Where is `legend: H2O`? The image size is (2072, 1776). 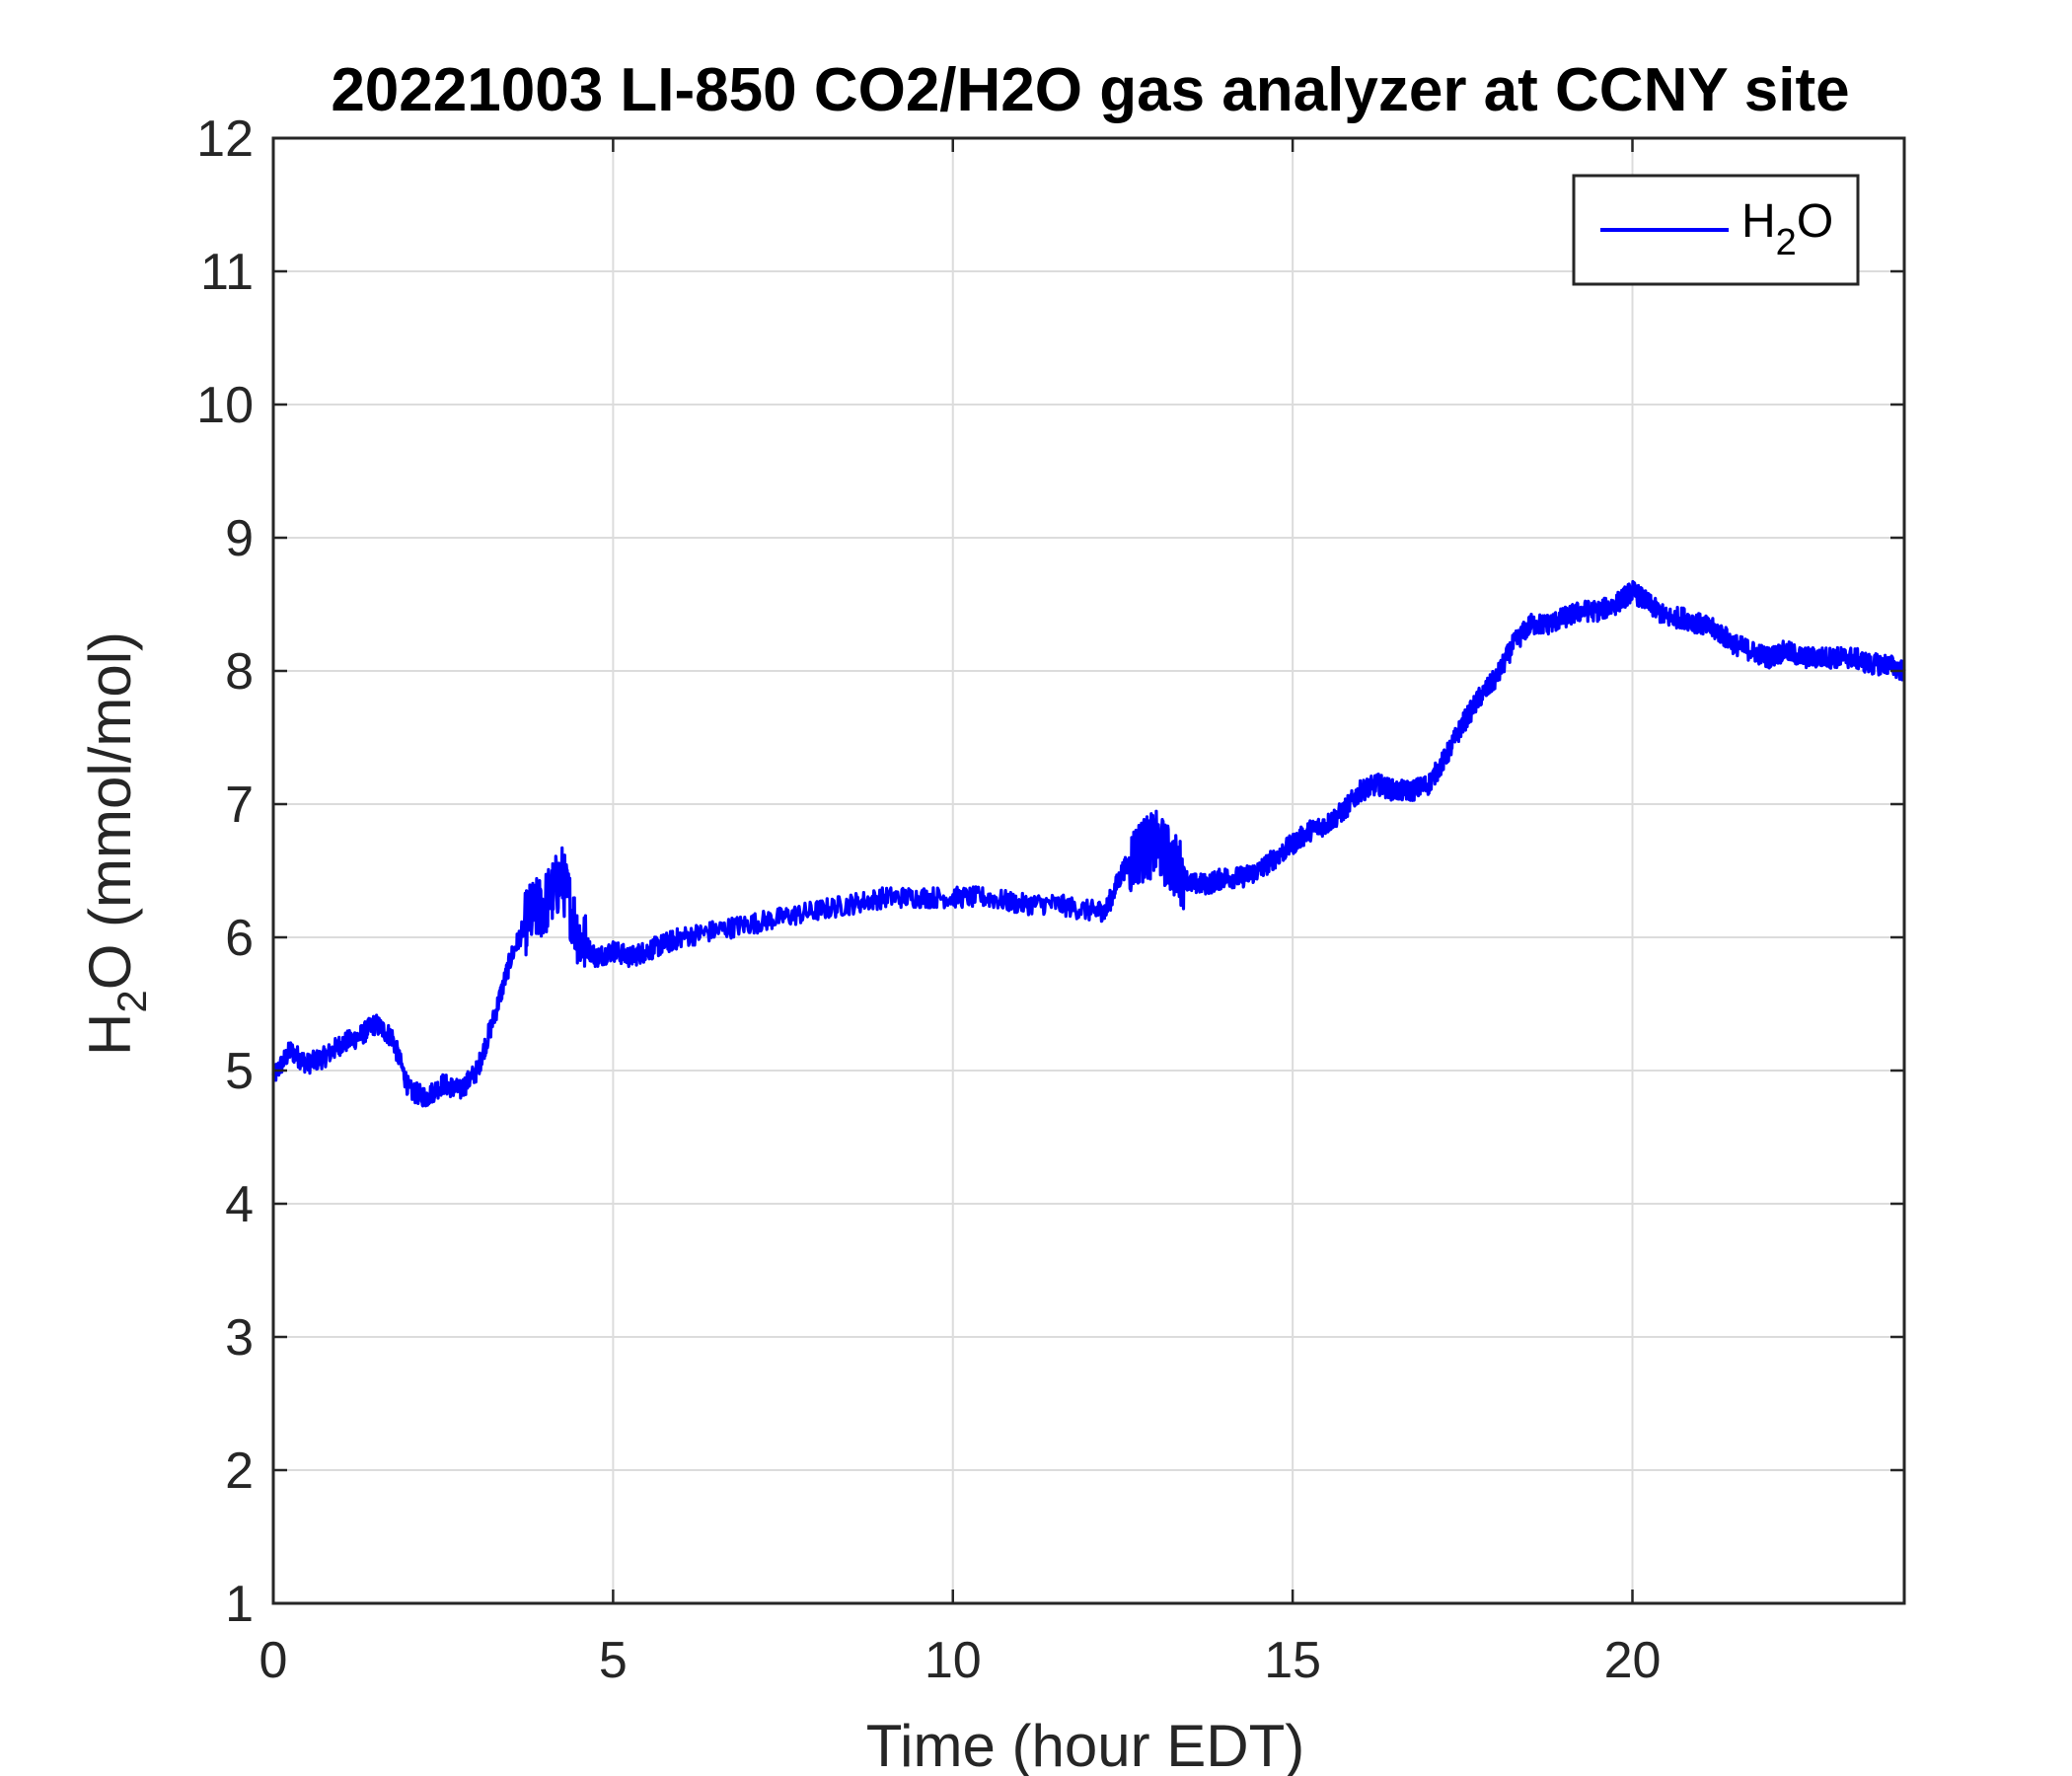
legend: H2O is located at coordinates (1716, 230).